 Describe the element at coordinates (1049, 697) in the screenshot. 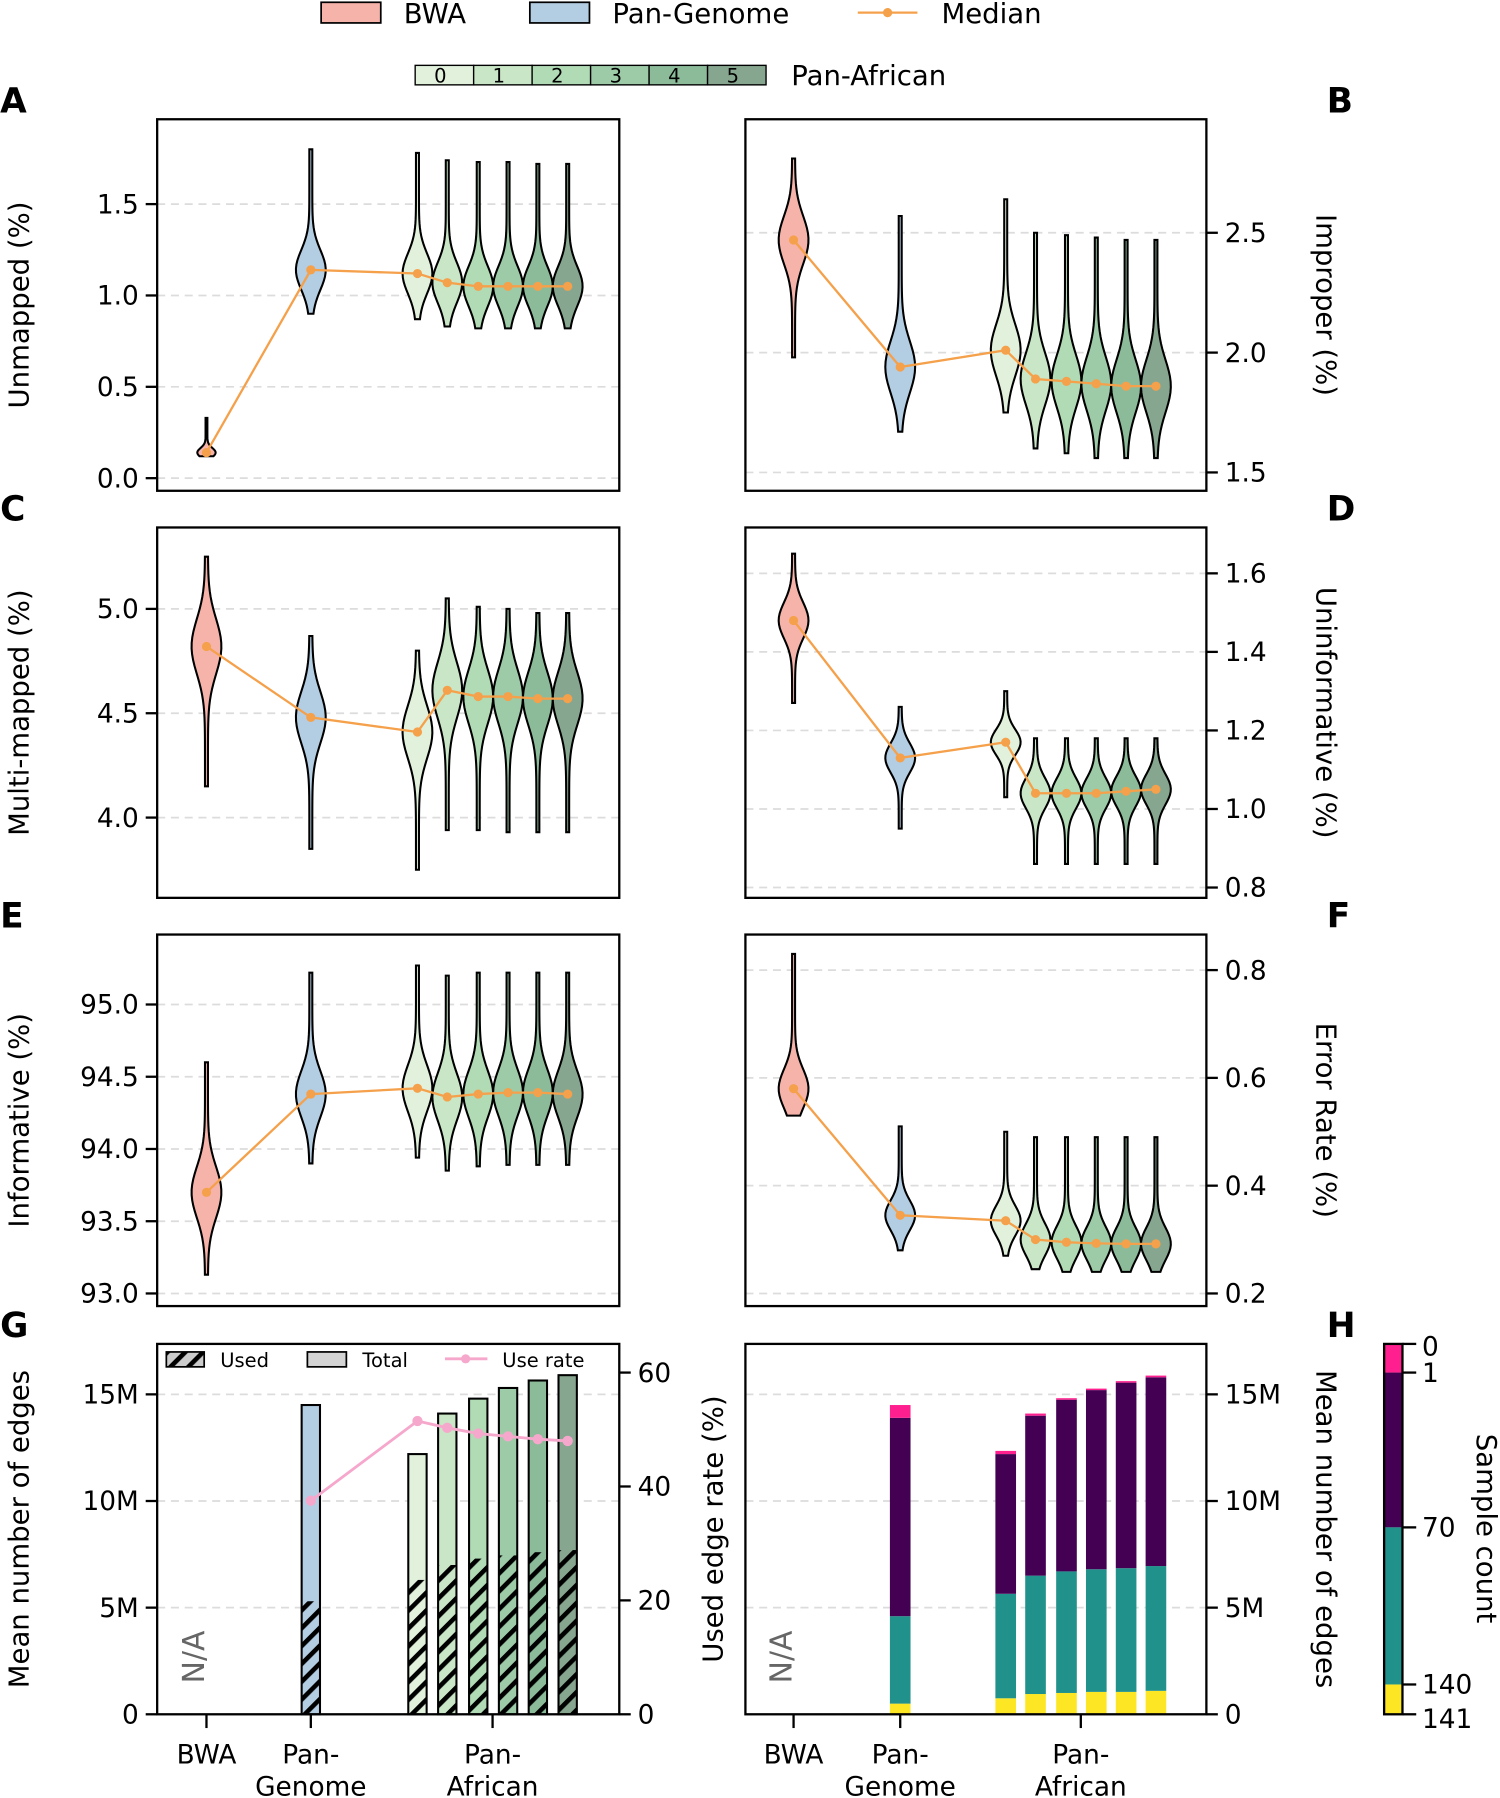

I see `panel-D: D 0.8 1.0 1.2 1.4 1.6 Uninformative (%)` at that location.